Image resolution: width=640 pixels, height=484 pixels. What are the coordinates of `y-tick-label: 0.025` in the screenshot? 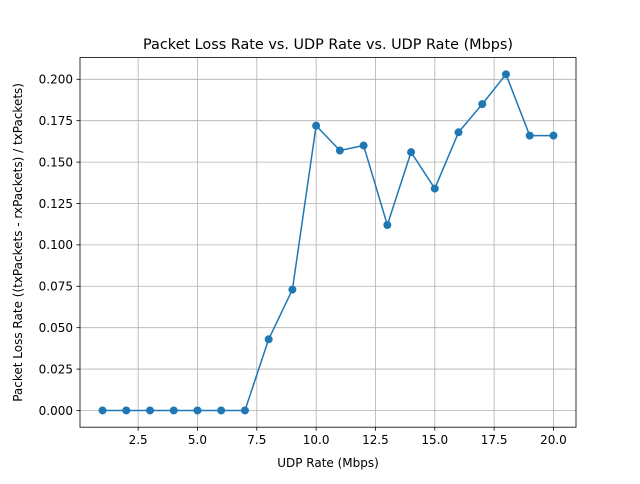 It's located at (56, 369).